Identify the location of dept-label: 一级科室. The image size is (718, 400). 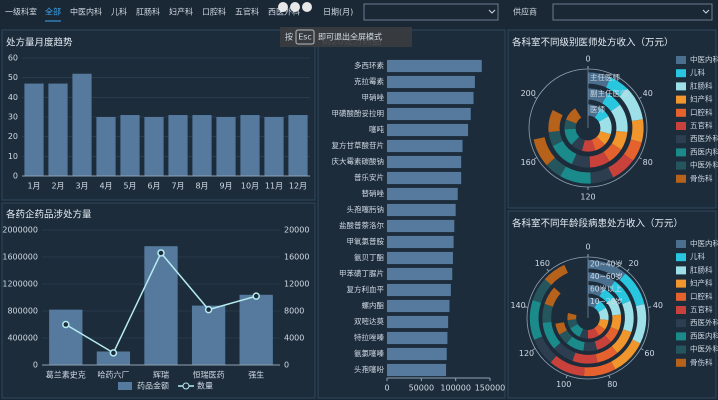
(21, 12).